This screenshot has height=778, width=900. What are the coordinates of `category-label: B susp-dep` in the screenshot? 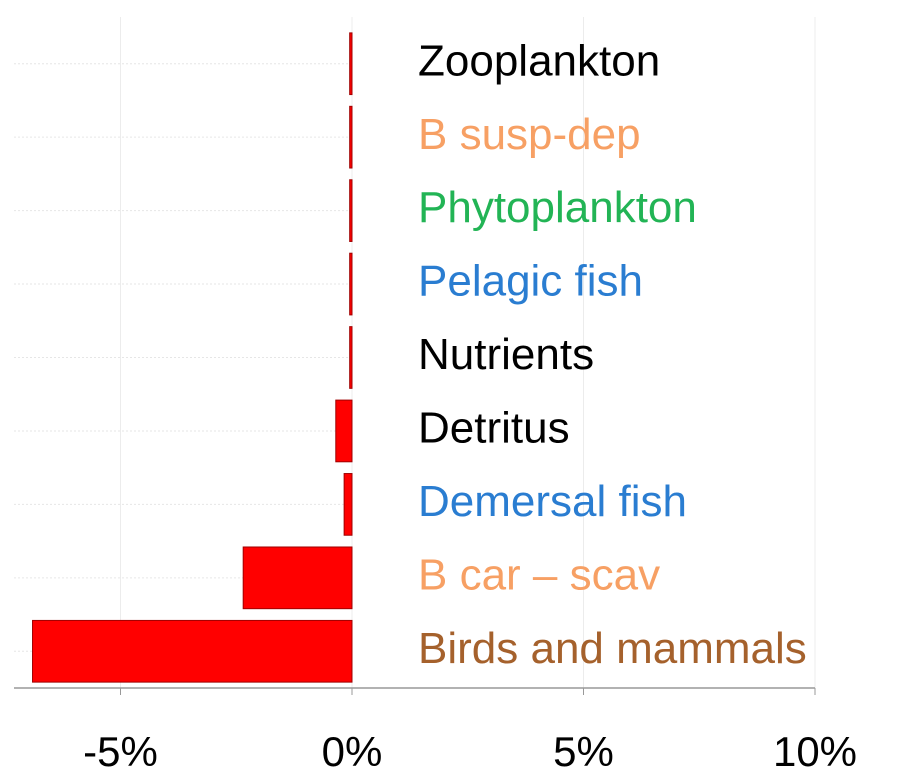 It's located at (529, 134).